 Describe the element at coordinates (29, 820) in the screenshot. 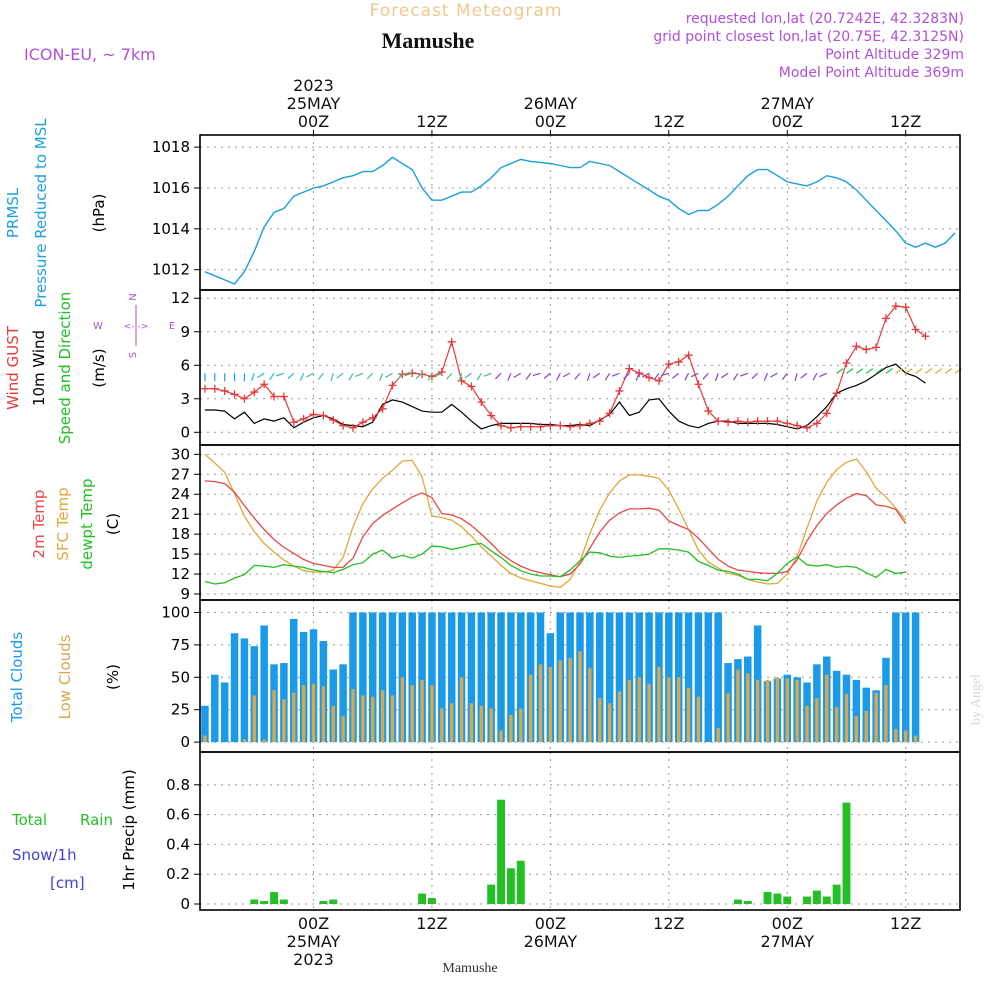

I see `total-label: Total` at that location.